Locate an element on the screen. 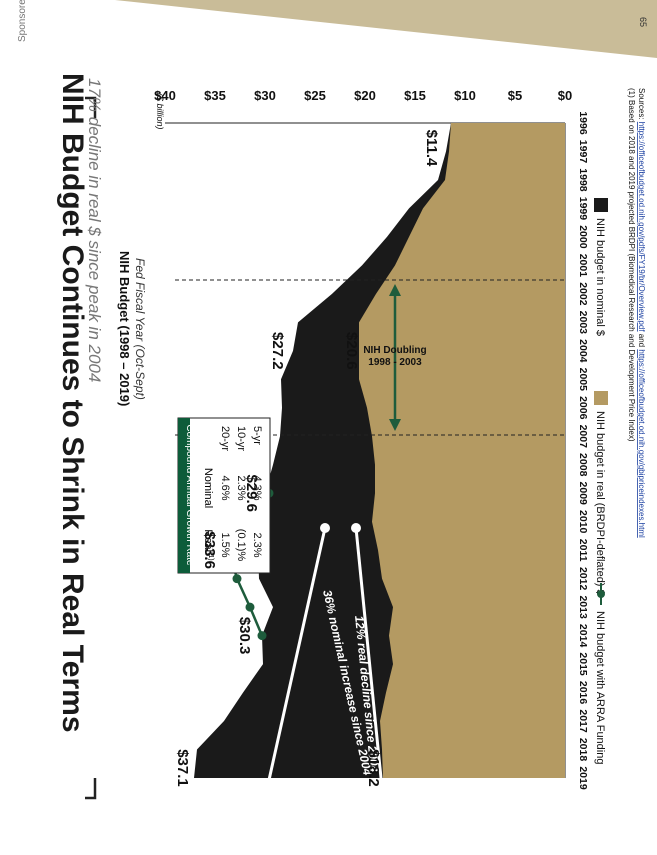 Image resolution: width=657 pixels, height=855 pixels. page-number: 65 is located at coordinates (643, 22).